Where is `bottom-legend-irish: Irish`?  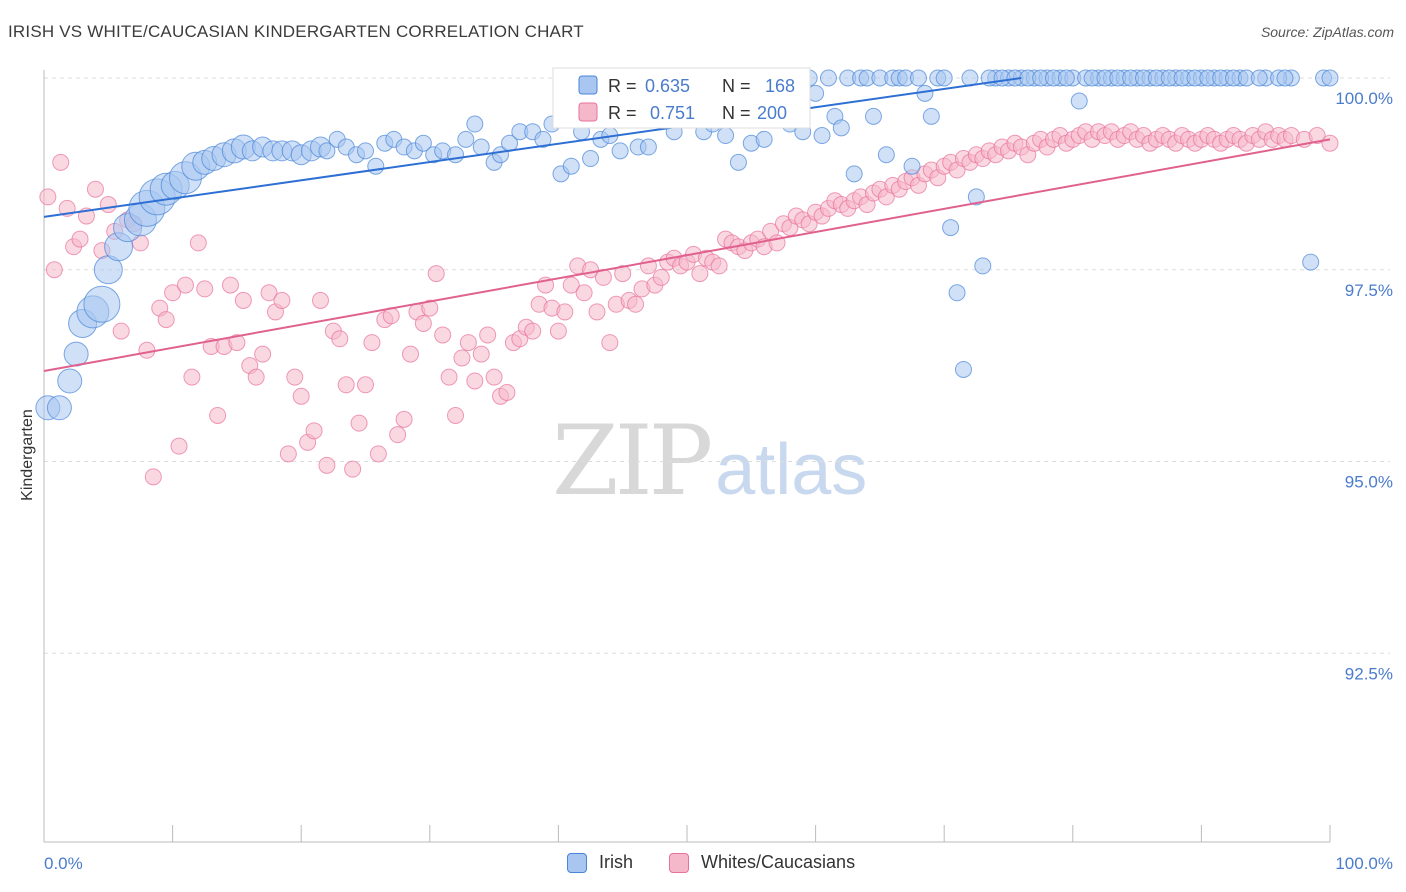 bottom-legend-irish: Irish is located at coordinates (600, 862).